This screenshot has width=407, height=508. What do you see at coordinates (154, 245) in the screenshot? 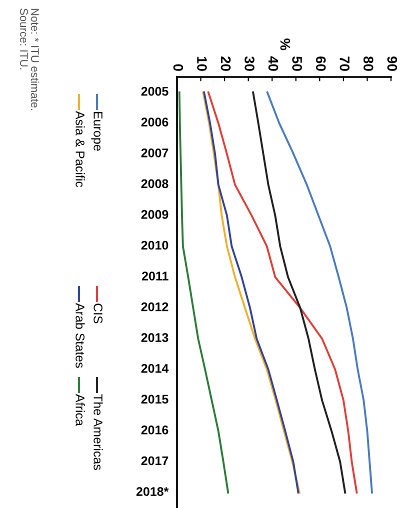
I see `y-tick-label: 2010` at bounding box center [154, 245].